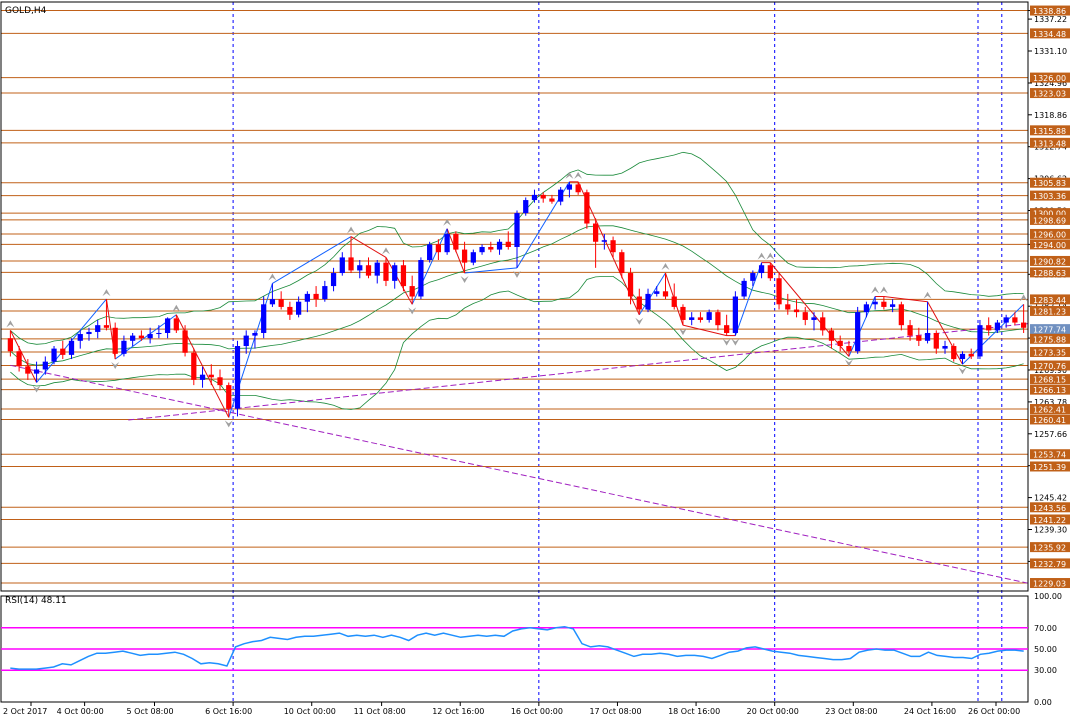 This screenshot has height=724, width=1080. What do you see at coordinates (773, 711) in the screenshot?
I see `time-tick-label: 20 Oct 00:00` at bounding box center [773, 711].